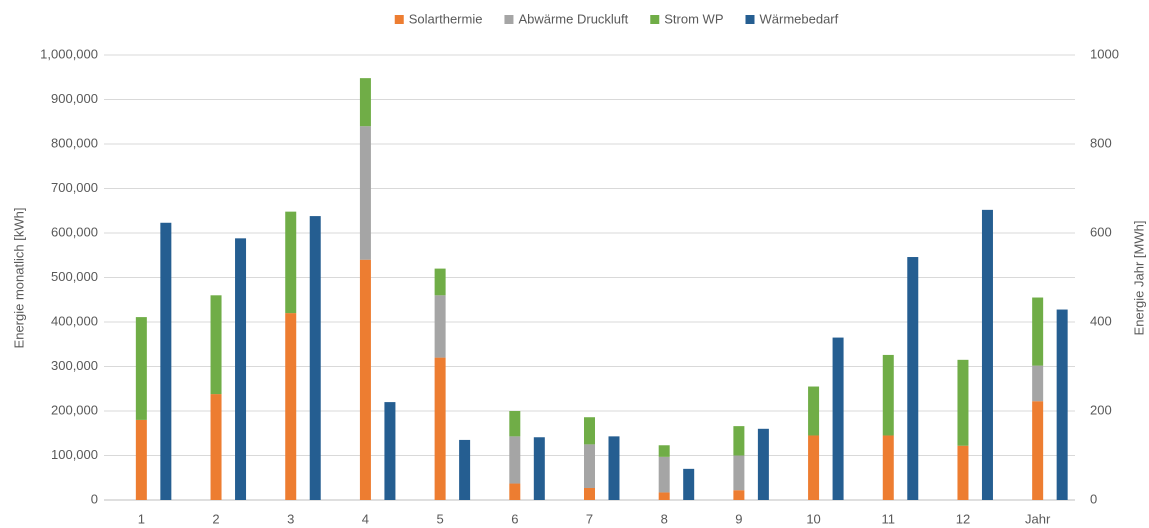 The width and height of the screenshot is (1149, 528). What do you see at coordinates (74, 187) in the screenshot?
I see `y-tick-label: 700,000` at bounding box center [74, 187].